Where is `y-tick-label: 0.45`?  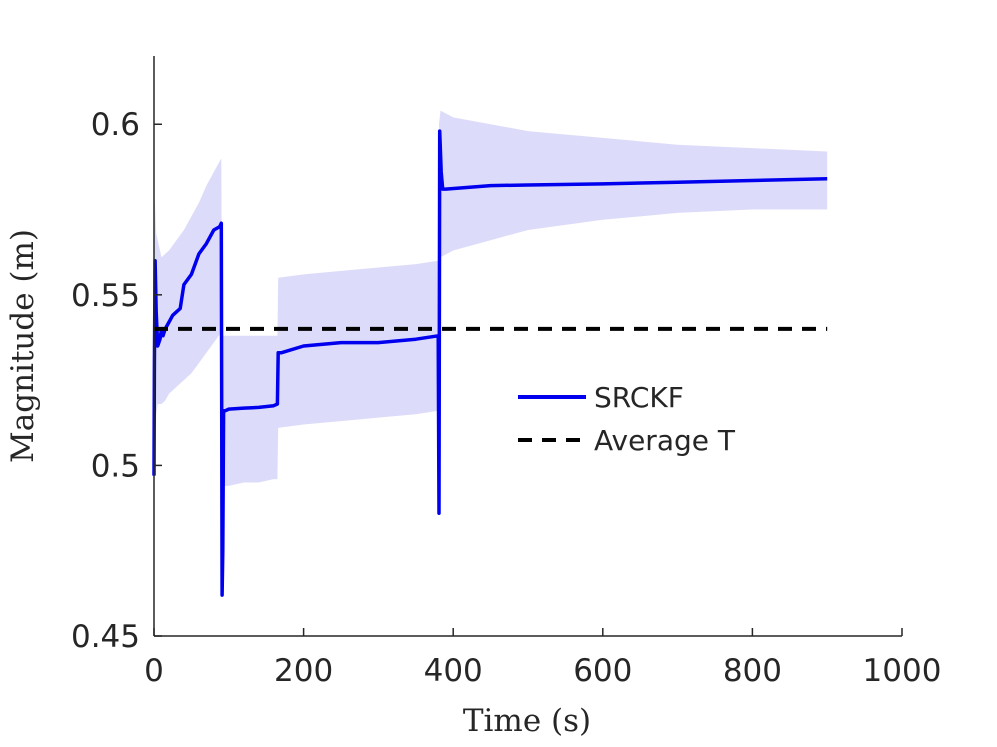
y-tick-label: 0.45 is located at coordinates (105, 637).